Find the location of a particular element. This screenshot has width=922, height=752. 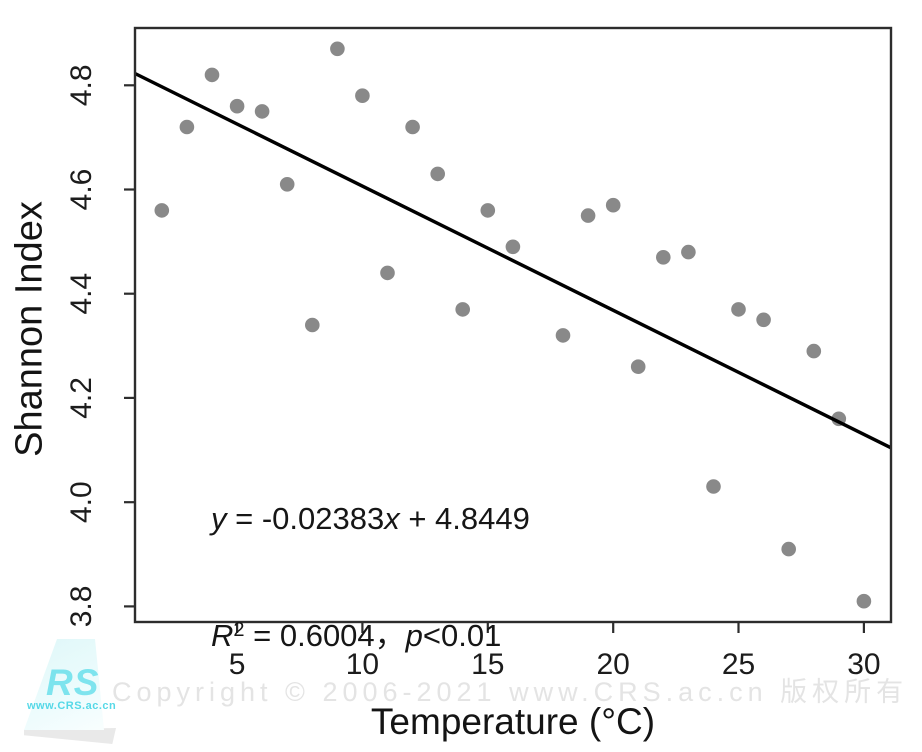

equation-x-symbol: x is located at coordinates (392, 518).